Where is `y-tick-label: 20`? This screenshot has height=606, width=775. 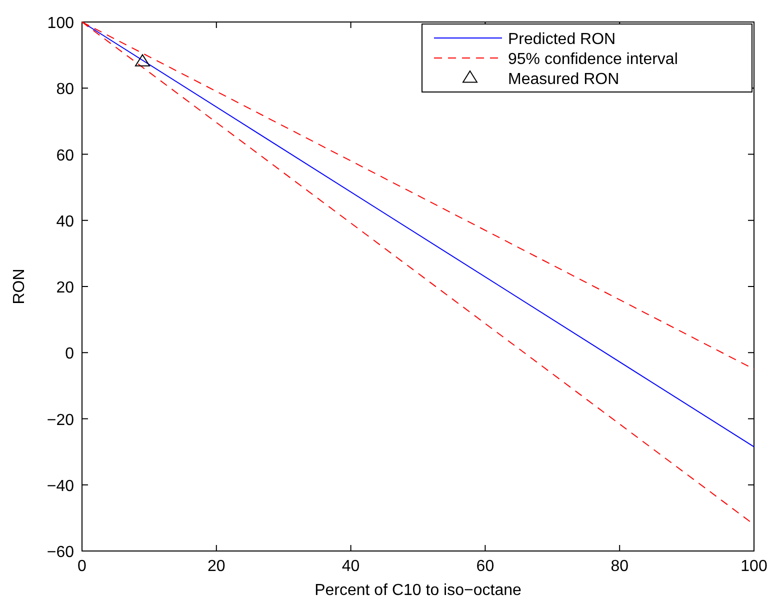
y-tick-label: 20 is located at coordinates (65, 288).